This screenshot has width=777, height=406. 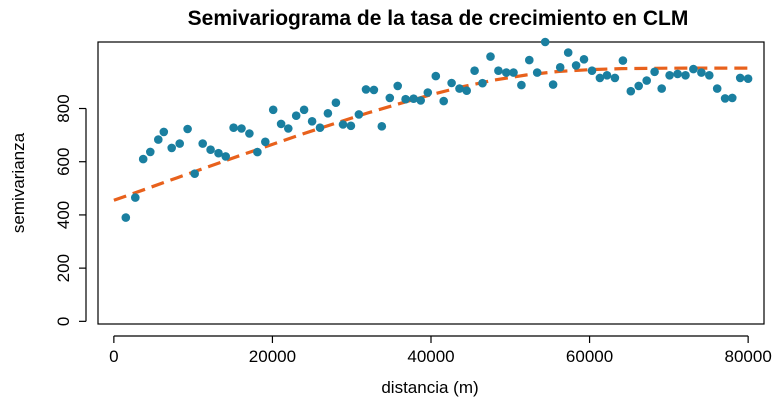 What do you see at coordinates (63, 162) in the screenshot?
I see `y-tick-label: 600` at bounding box center [63, 162].